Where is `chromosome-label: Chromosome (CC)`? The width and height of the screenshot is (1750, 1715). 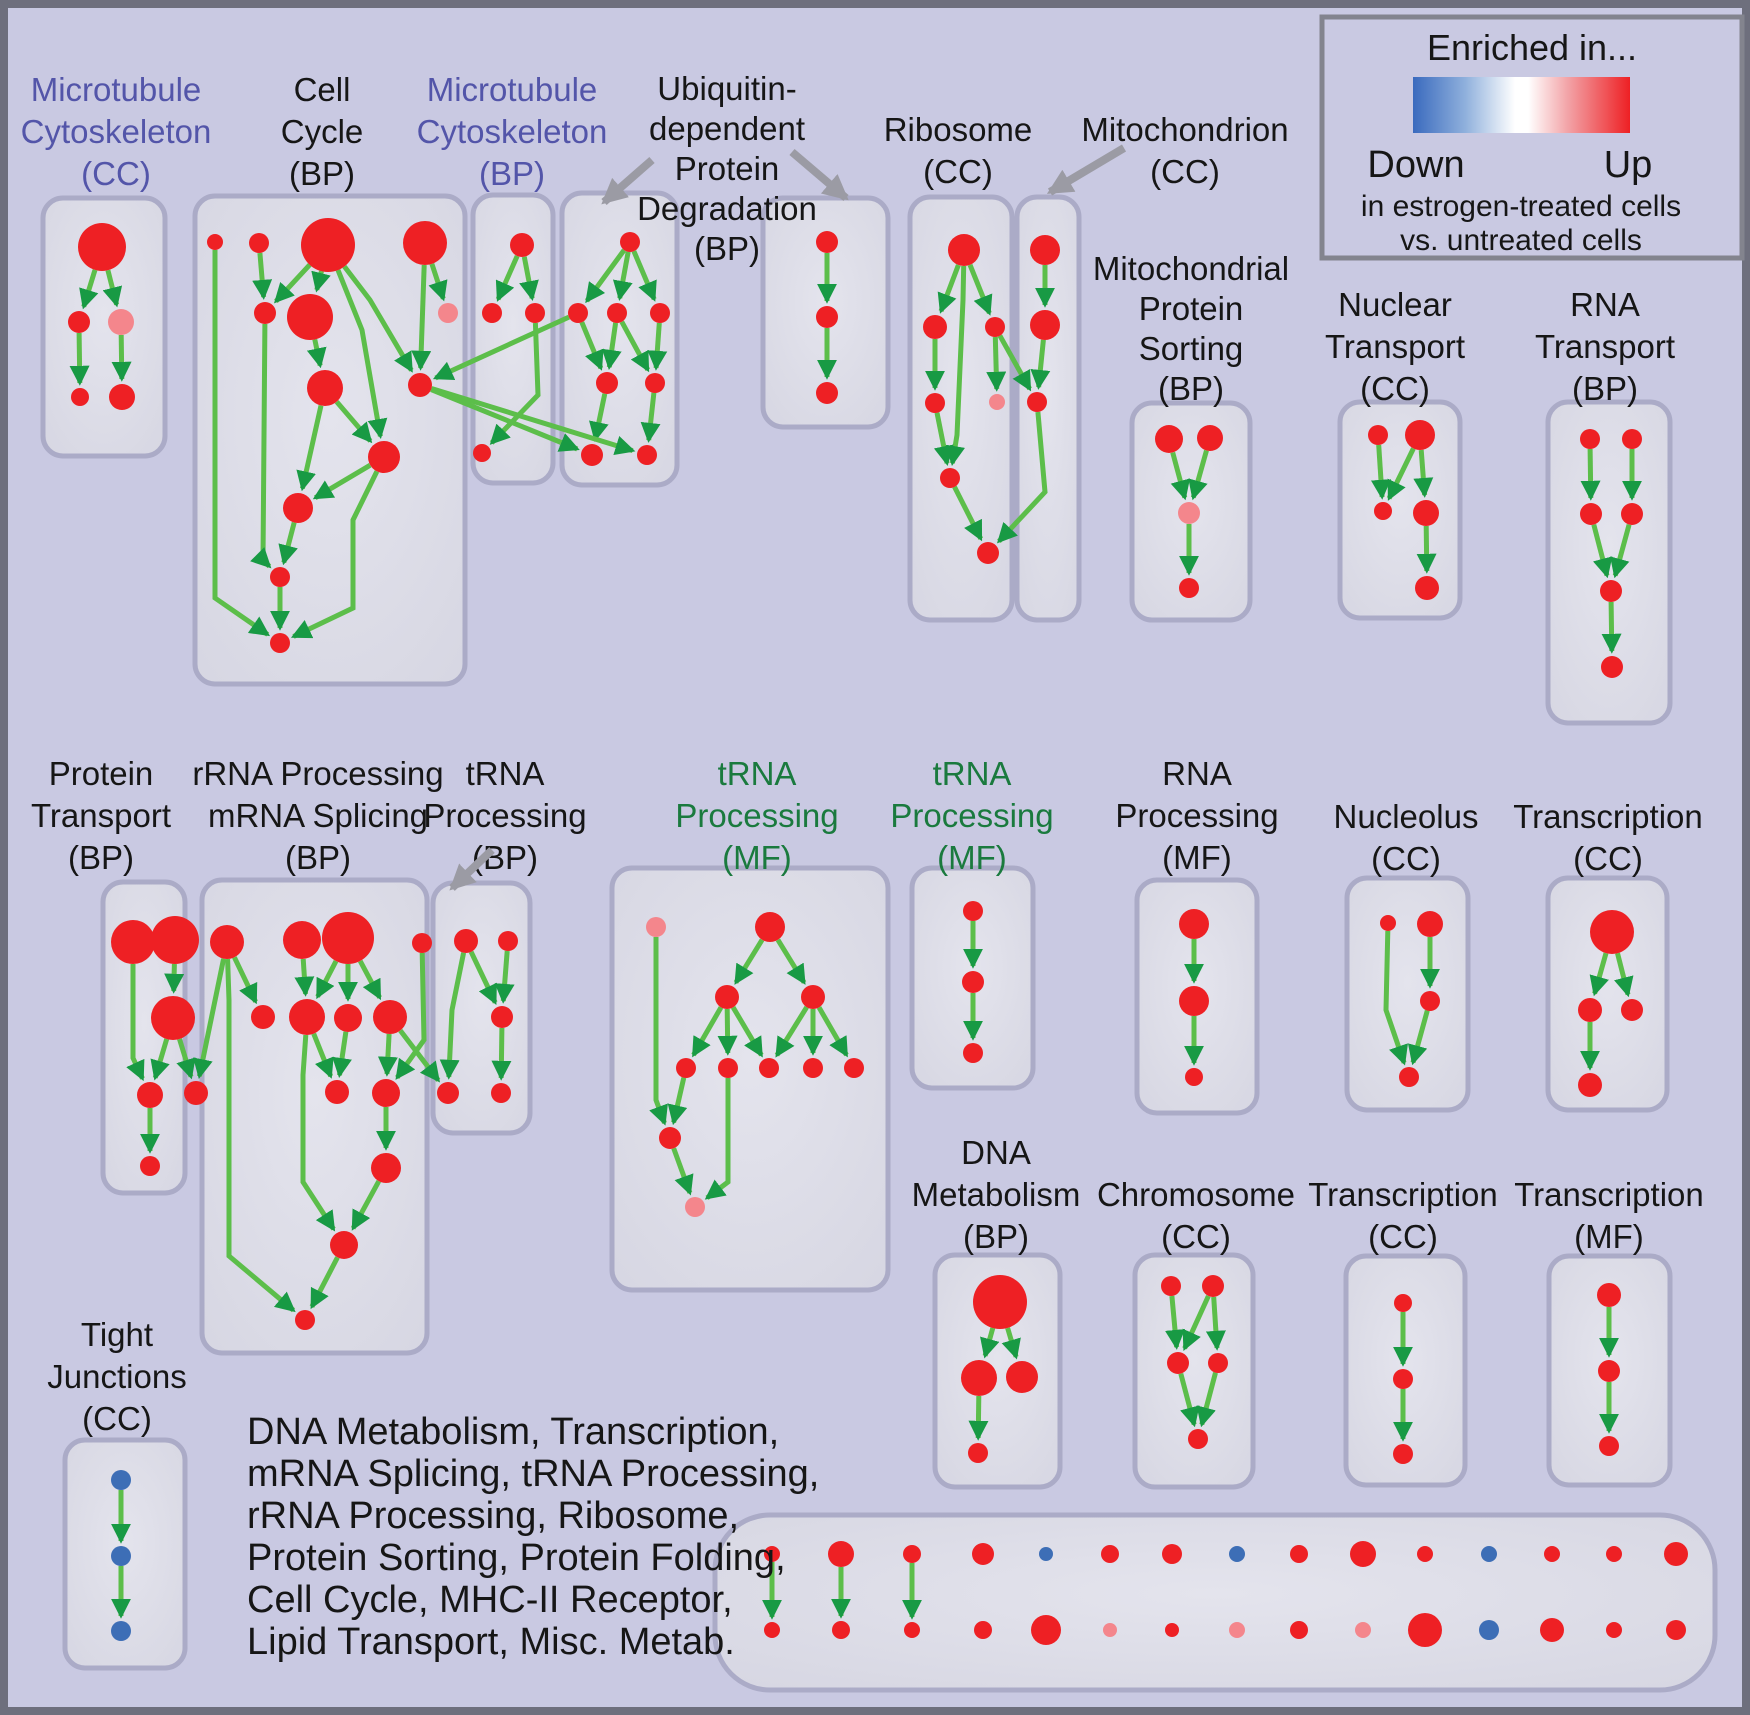
chromosome-label: Chromosome (CC) is located at coordinates (1196, 1215).